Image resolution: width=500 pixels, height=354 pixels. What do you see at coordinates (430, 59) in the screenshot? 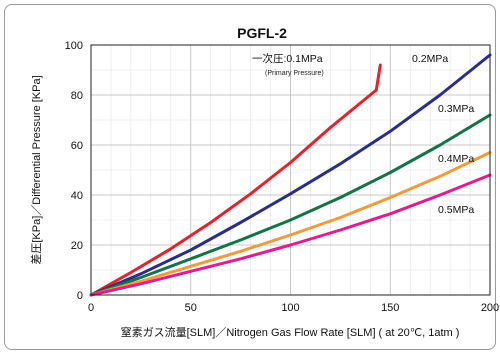
I see `series-label-0.2mpa: 0.2MPa` at bounding box center [430, 59].